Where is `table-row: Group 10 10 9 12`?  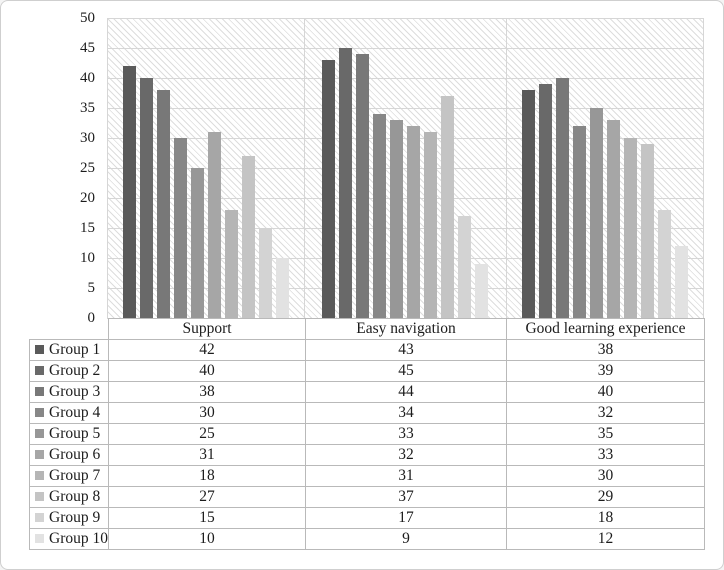
table-row: Group 10 10 9 12 is located at coordinates (367, 539).